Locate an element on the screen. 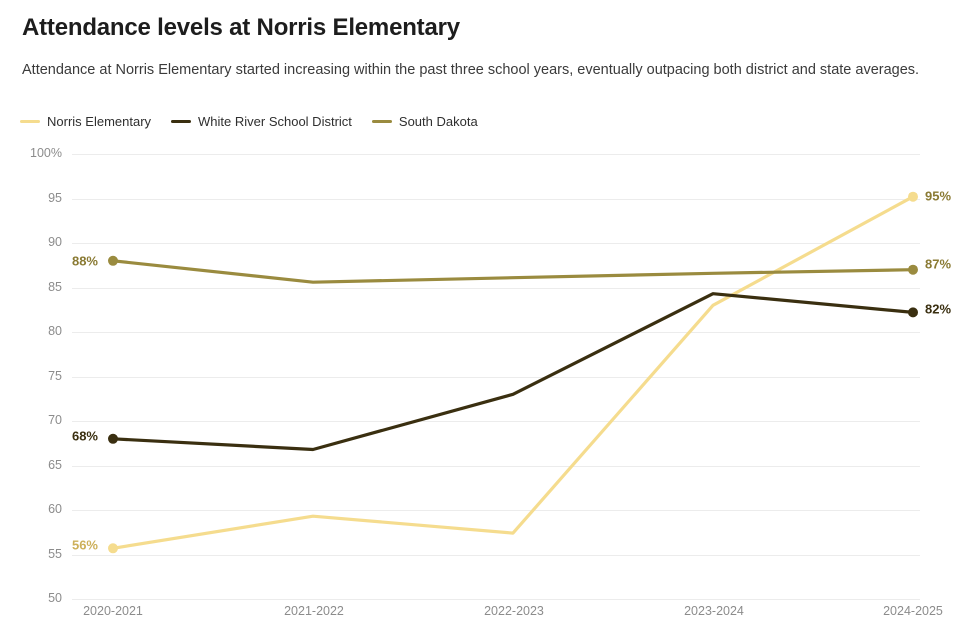 This screenshot has width=980, height=634. y-axis-tick: 80 is located at coordinates (55, 331).